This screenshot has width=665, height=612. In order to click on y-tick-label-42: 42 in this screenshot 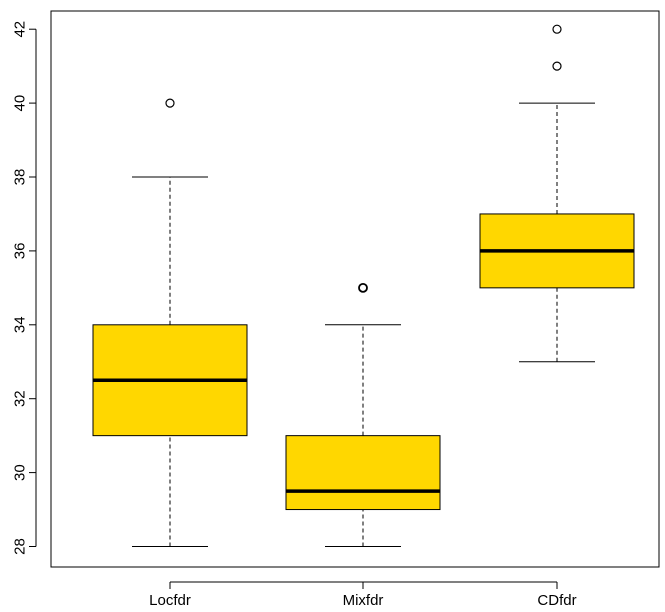, I will do `click(20, 29)`.